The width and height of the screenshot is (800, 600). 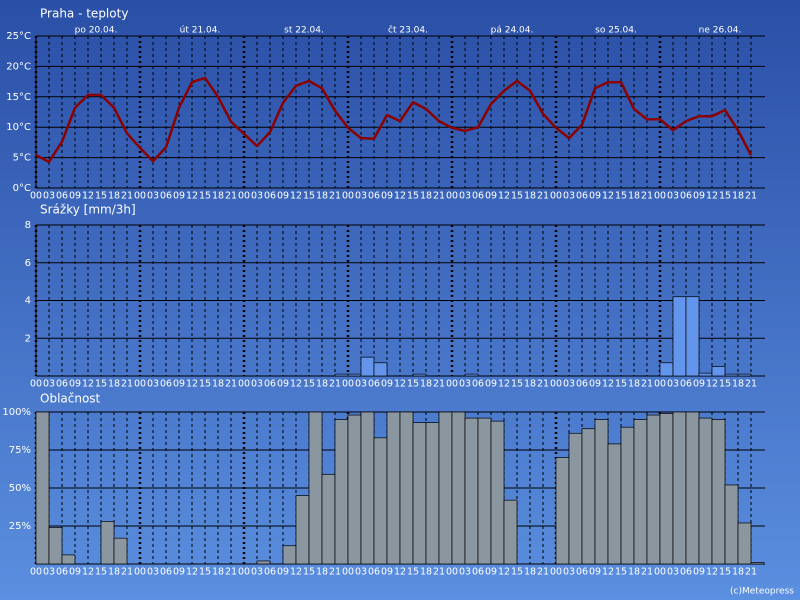 I want to click on day-label: po 20.04., so click(x=96, y=31).